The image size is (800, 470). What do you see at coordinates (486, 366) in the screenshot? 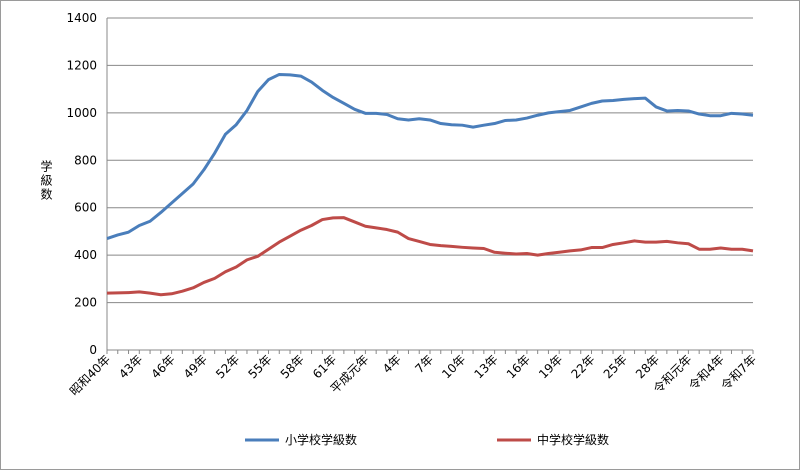
I see `x-tick-label: 13年` at bounding box center [486, 366].